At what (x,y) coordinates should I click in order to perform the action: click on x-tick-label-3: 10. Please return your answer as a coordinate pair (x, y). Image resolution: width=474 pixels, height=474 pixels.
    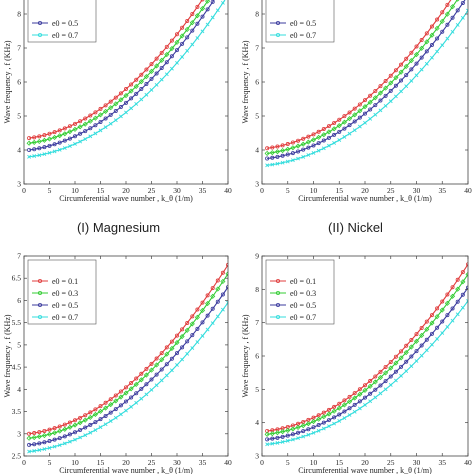
    Looking at the image, I should click on (75, 190).